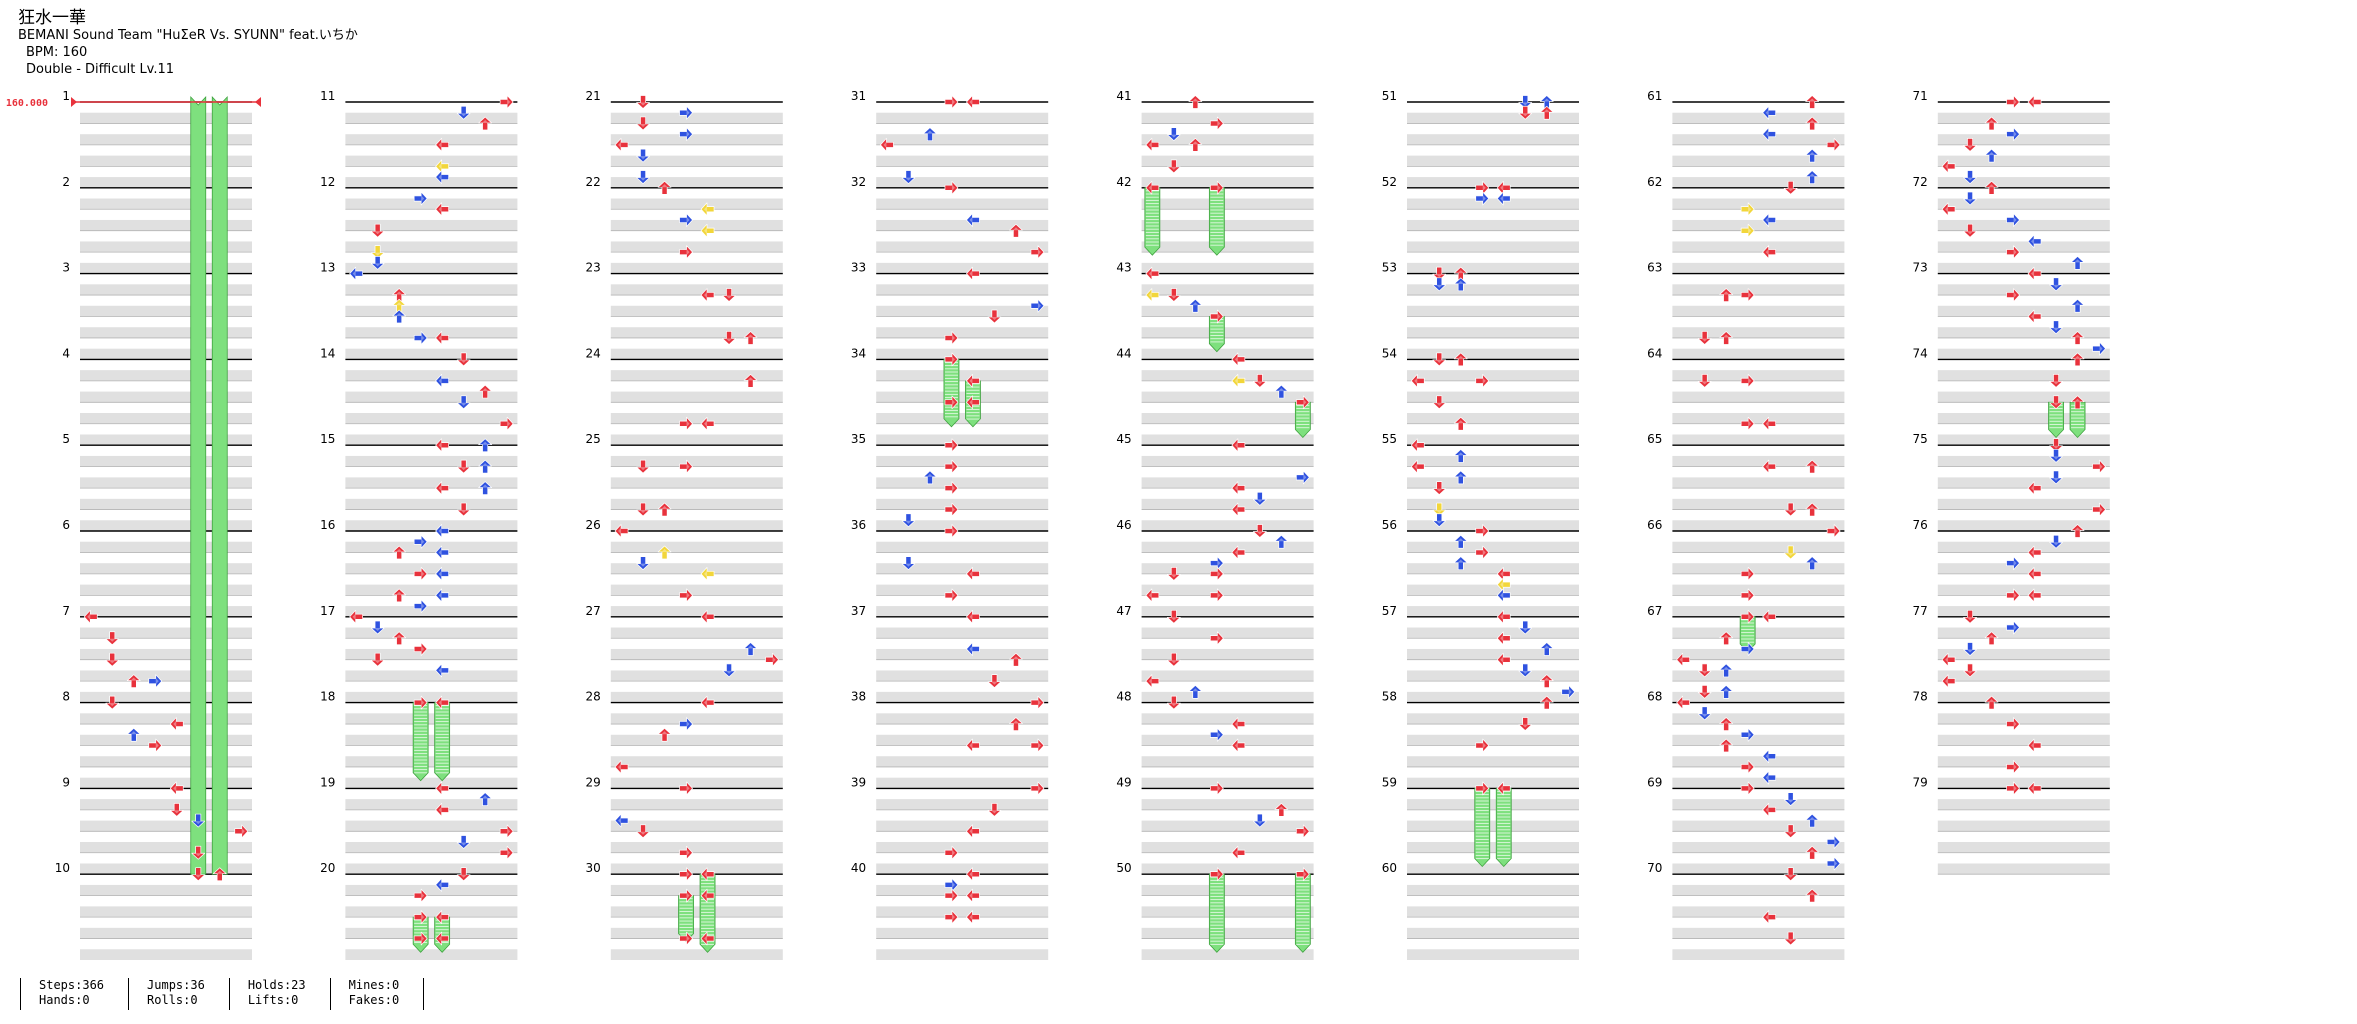 The image size is (2357, 1024). I want to click on measure-number: 41, so click(1123, 96).